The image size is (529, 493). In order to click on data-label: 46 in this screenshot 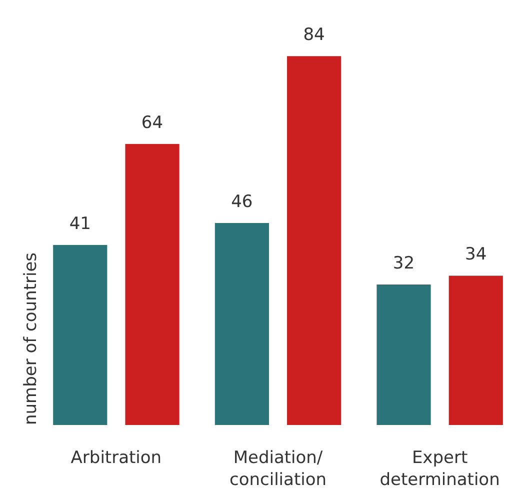, I will do `click(242, 202)`.